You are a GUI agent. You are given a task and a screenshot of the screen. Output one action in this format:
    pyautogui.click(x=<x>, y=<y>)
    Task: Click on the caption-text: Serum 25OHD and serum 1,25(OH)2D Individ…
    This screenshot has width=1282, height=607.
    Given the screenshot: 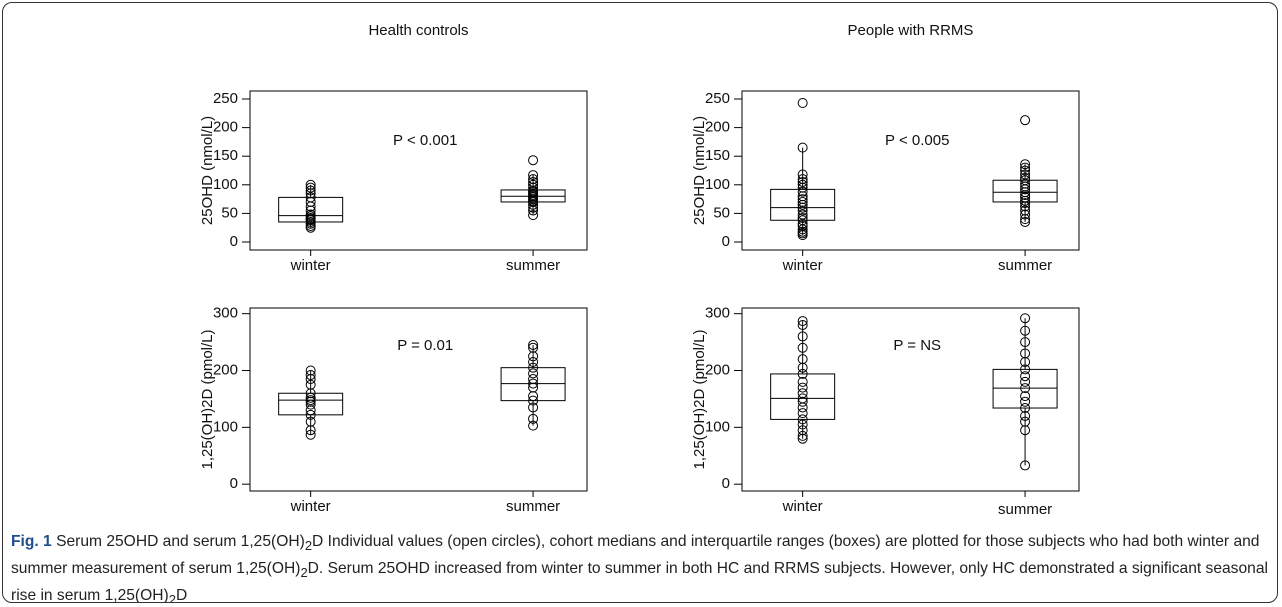 What is the action you would take?
    pyautogui.click(x=639, y=568)
    